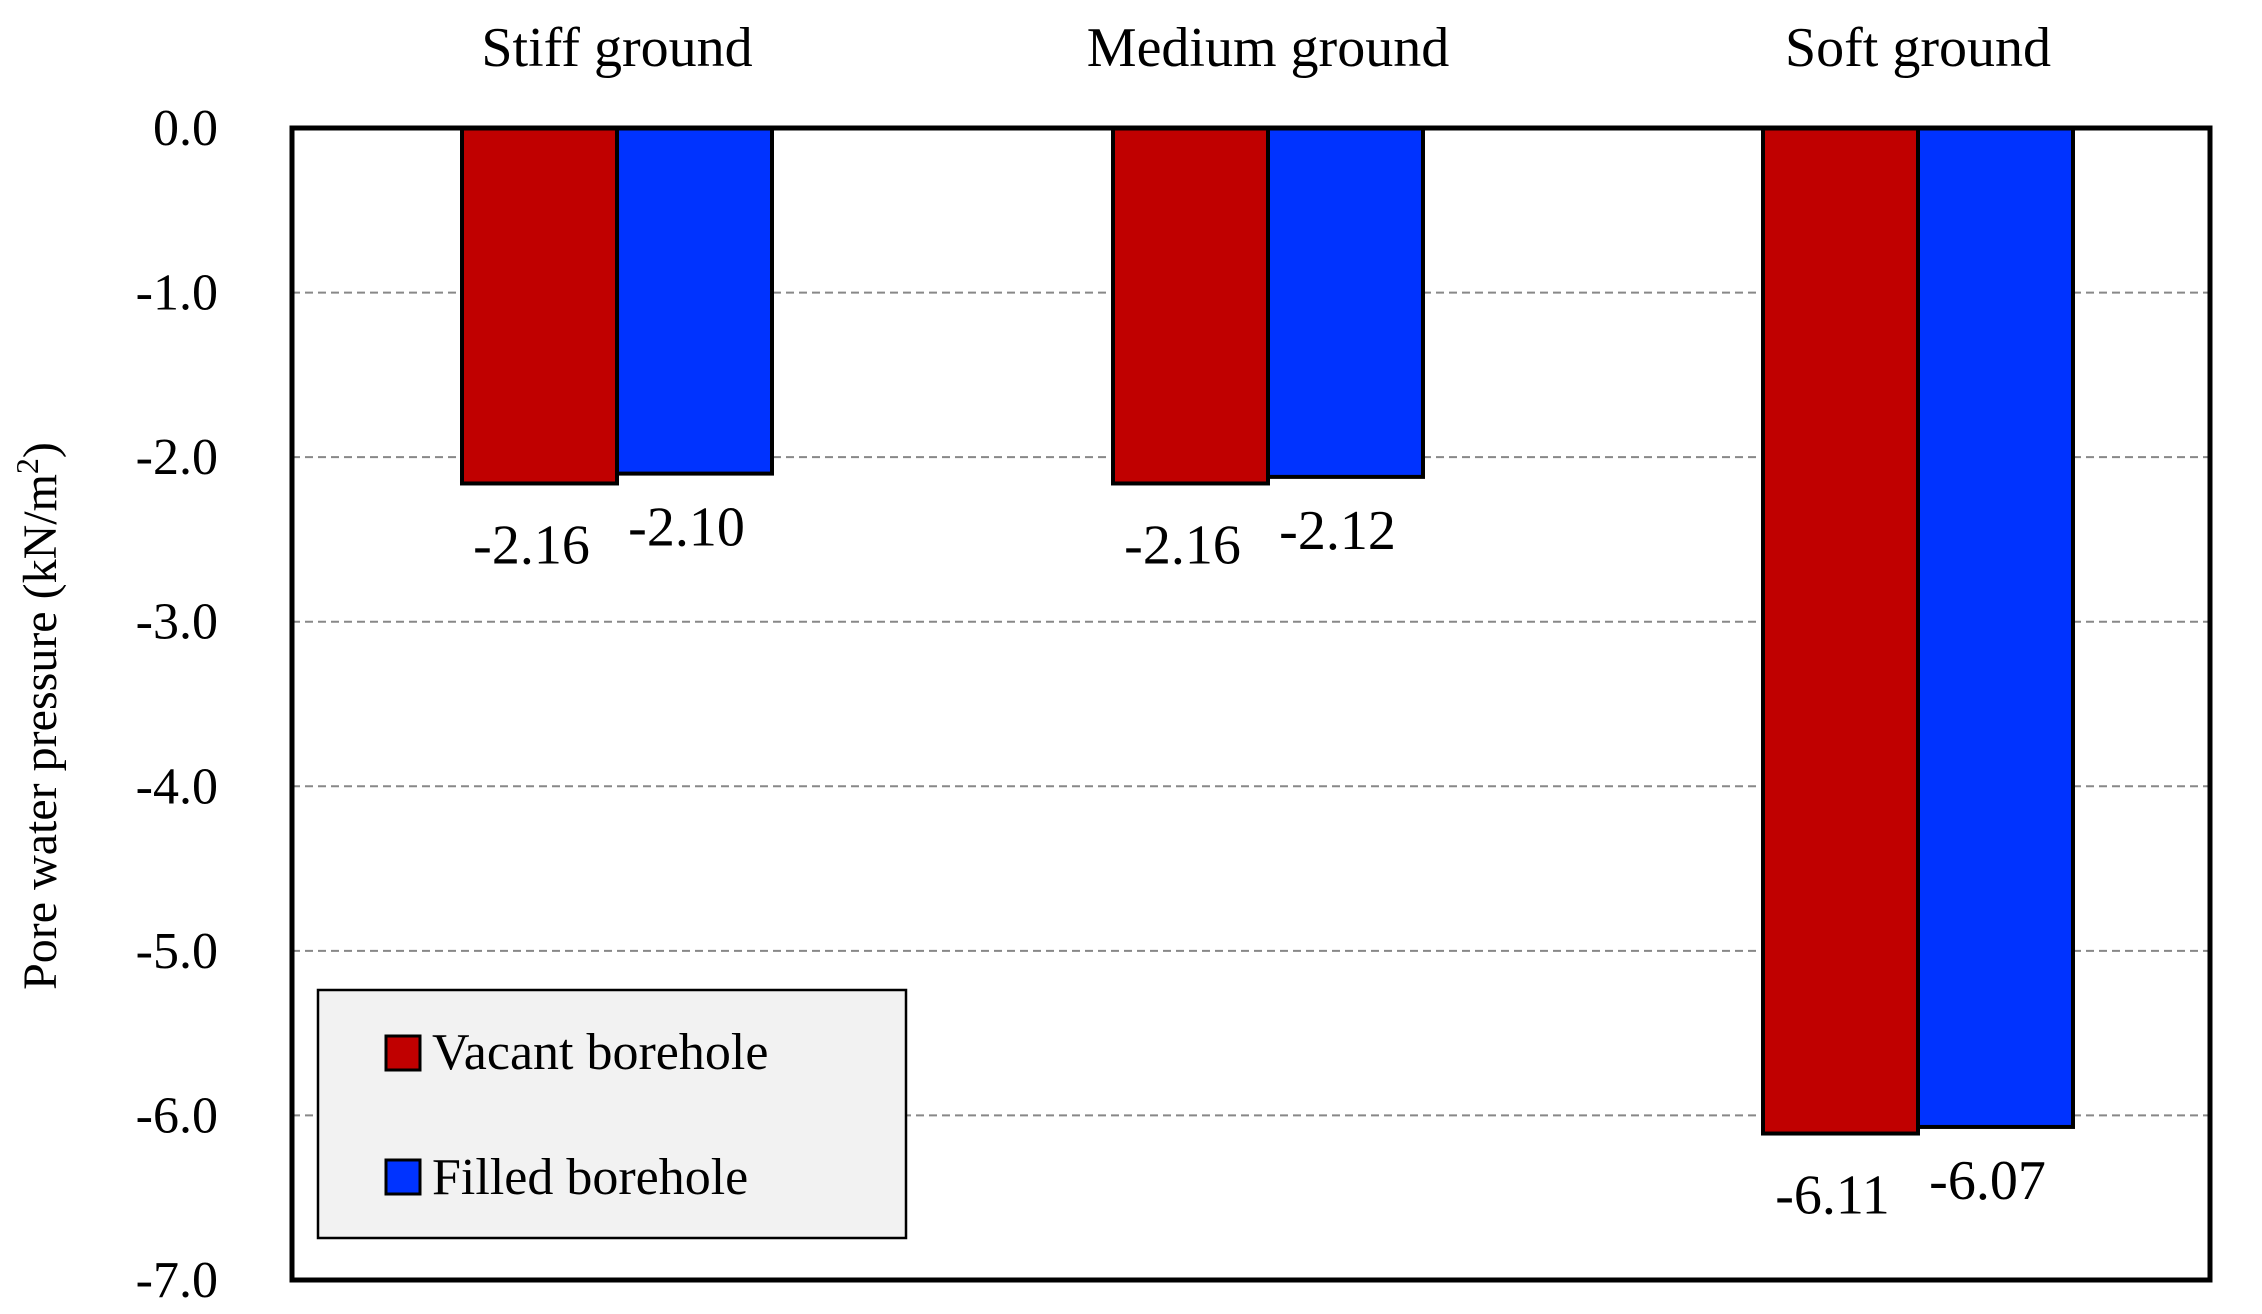 The width and height of the screenshot is (2262, 1314). What do you see at coordinates (590, 1177) in the screenshot?
I see `legend-label-filled: Filled borehole` at bounding box center [590, 1177].